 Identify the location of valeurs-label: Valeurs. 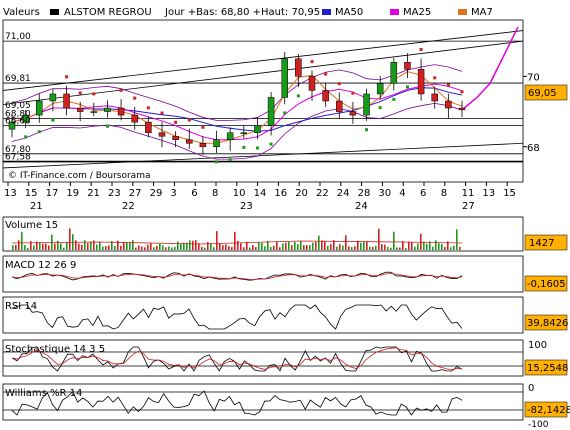
(21, 12).